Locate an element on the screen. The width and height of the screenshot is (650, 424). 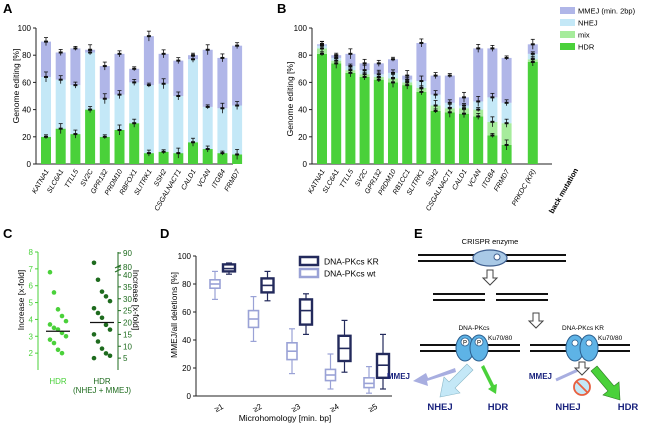
ku-label: Ku70/80 is located at coordinates (500, 338).